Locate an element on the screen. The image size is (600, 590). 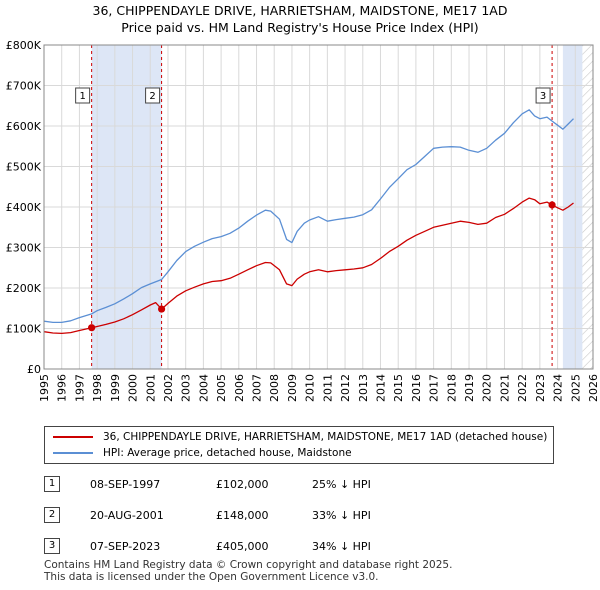
sale-price: £405,000 is located at coordinates (242, 546).